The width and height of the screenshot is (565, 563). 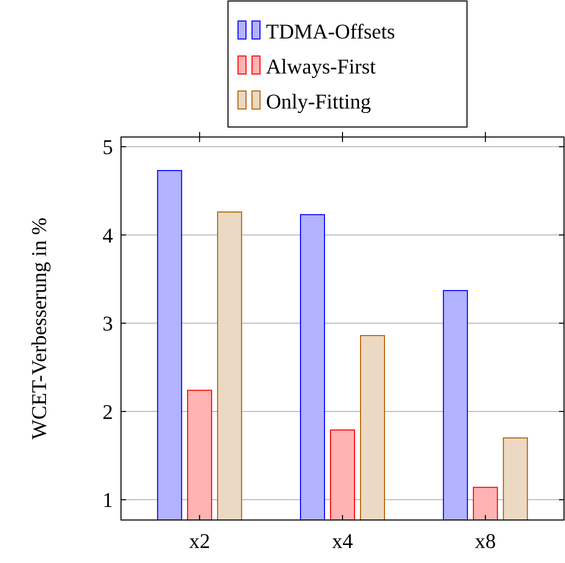 I want to click on y-tick-label: 4, so click(x=108, y=235).